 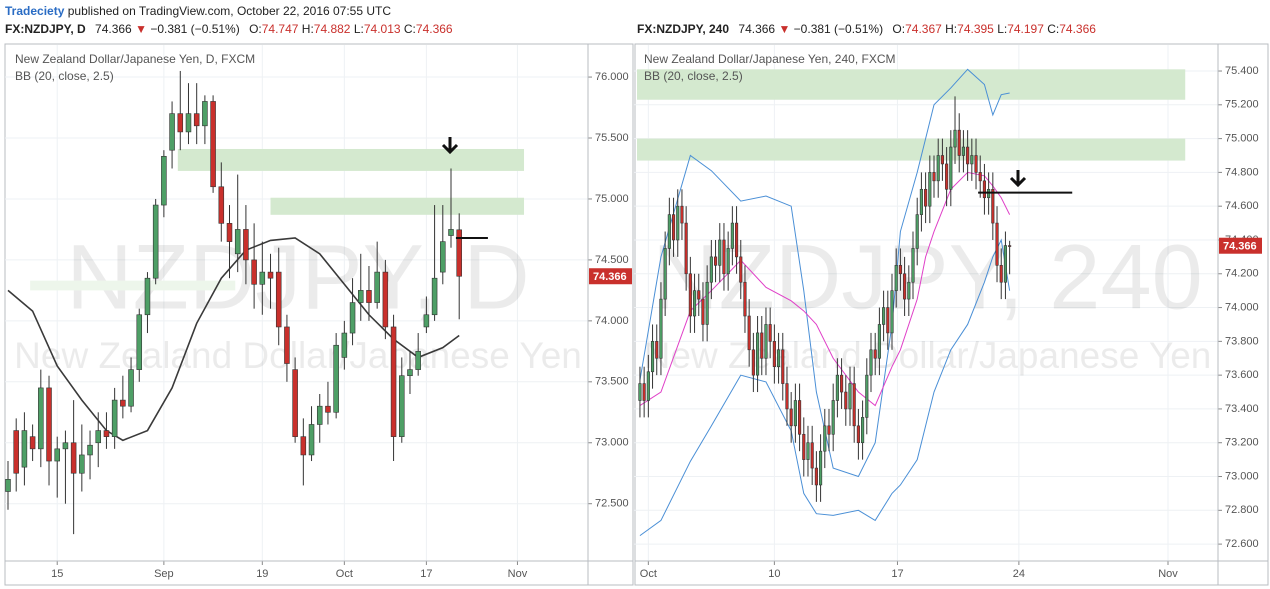 I want to click on ohlc-label: L:, so click(x=358, y=29).